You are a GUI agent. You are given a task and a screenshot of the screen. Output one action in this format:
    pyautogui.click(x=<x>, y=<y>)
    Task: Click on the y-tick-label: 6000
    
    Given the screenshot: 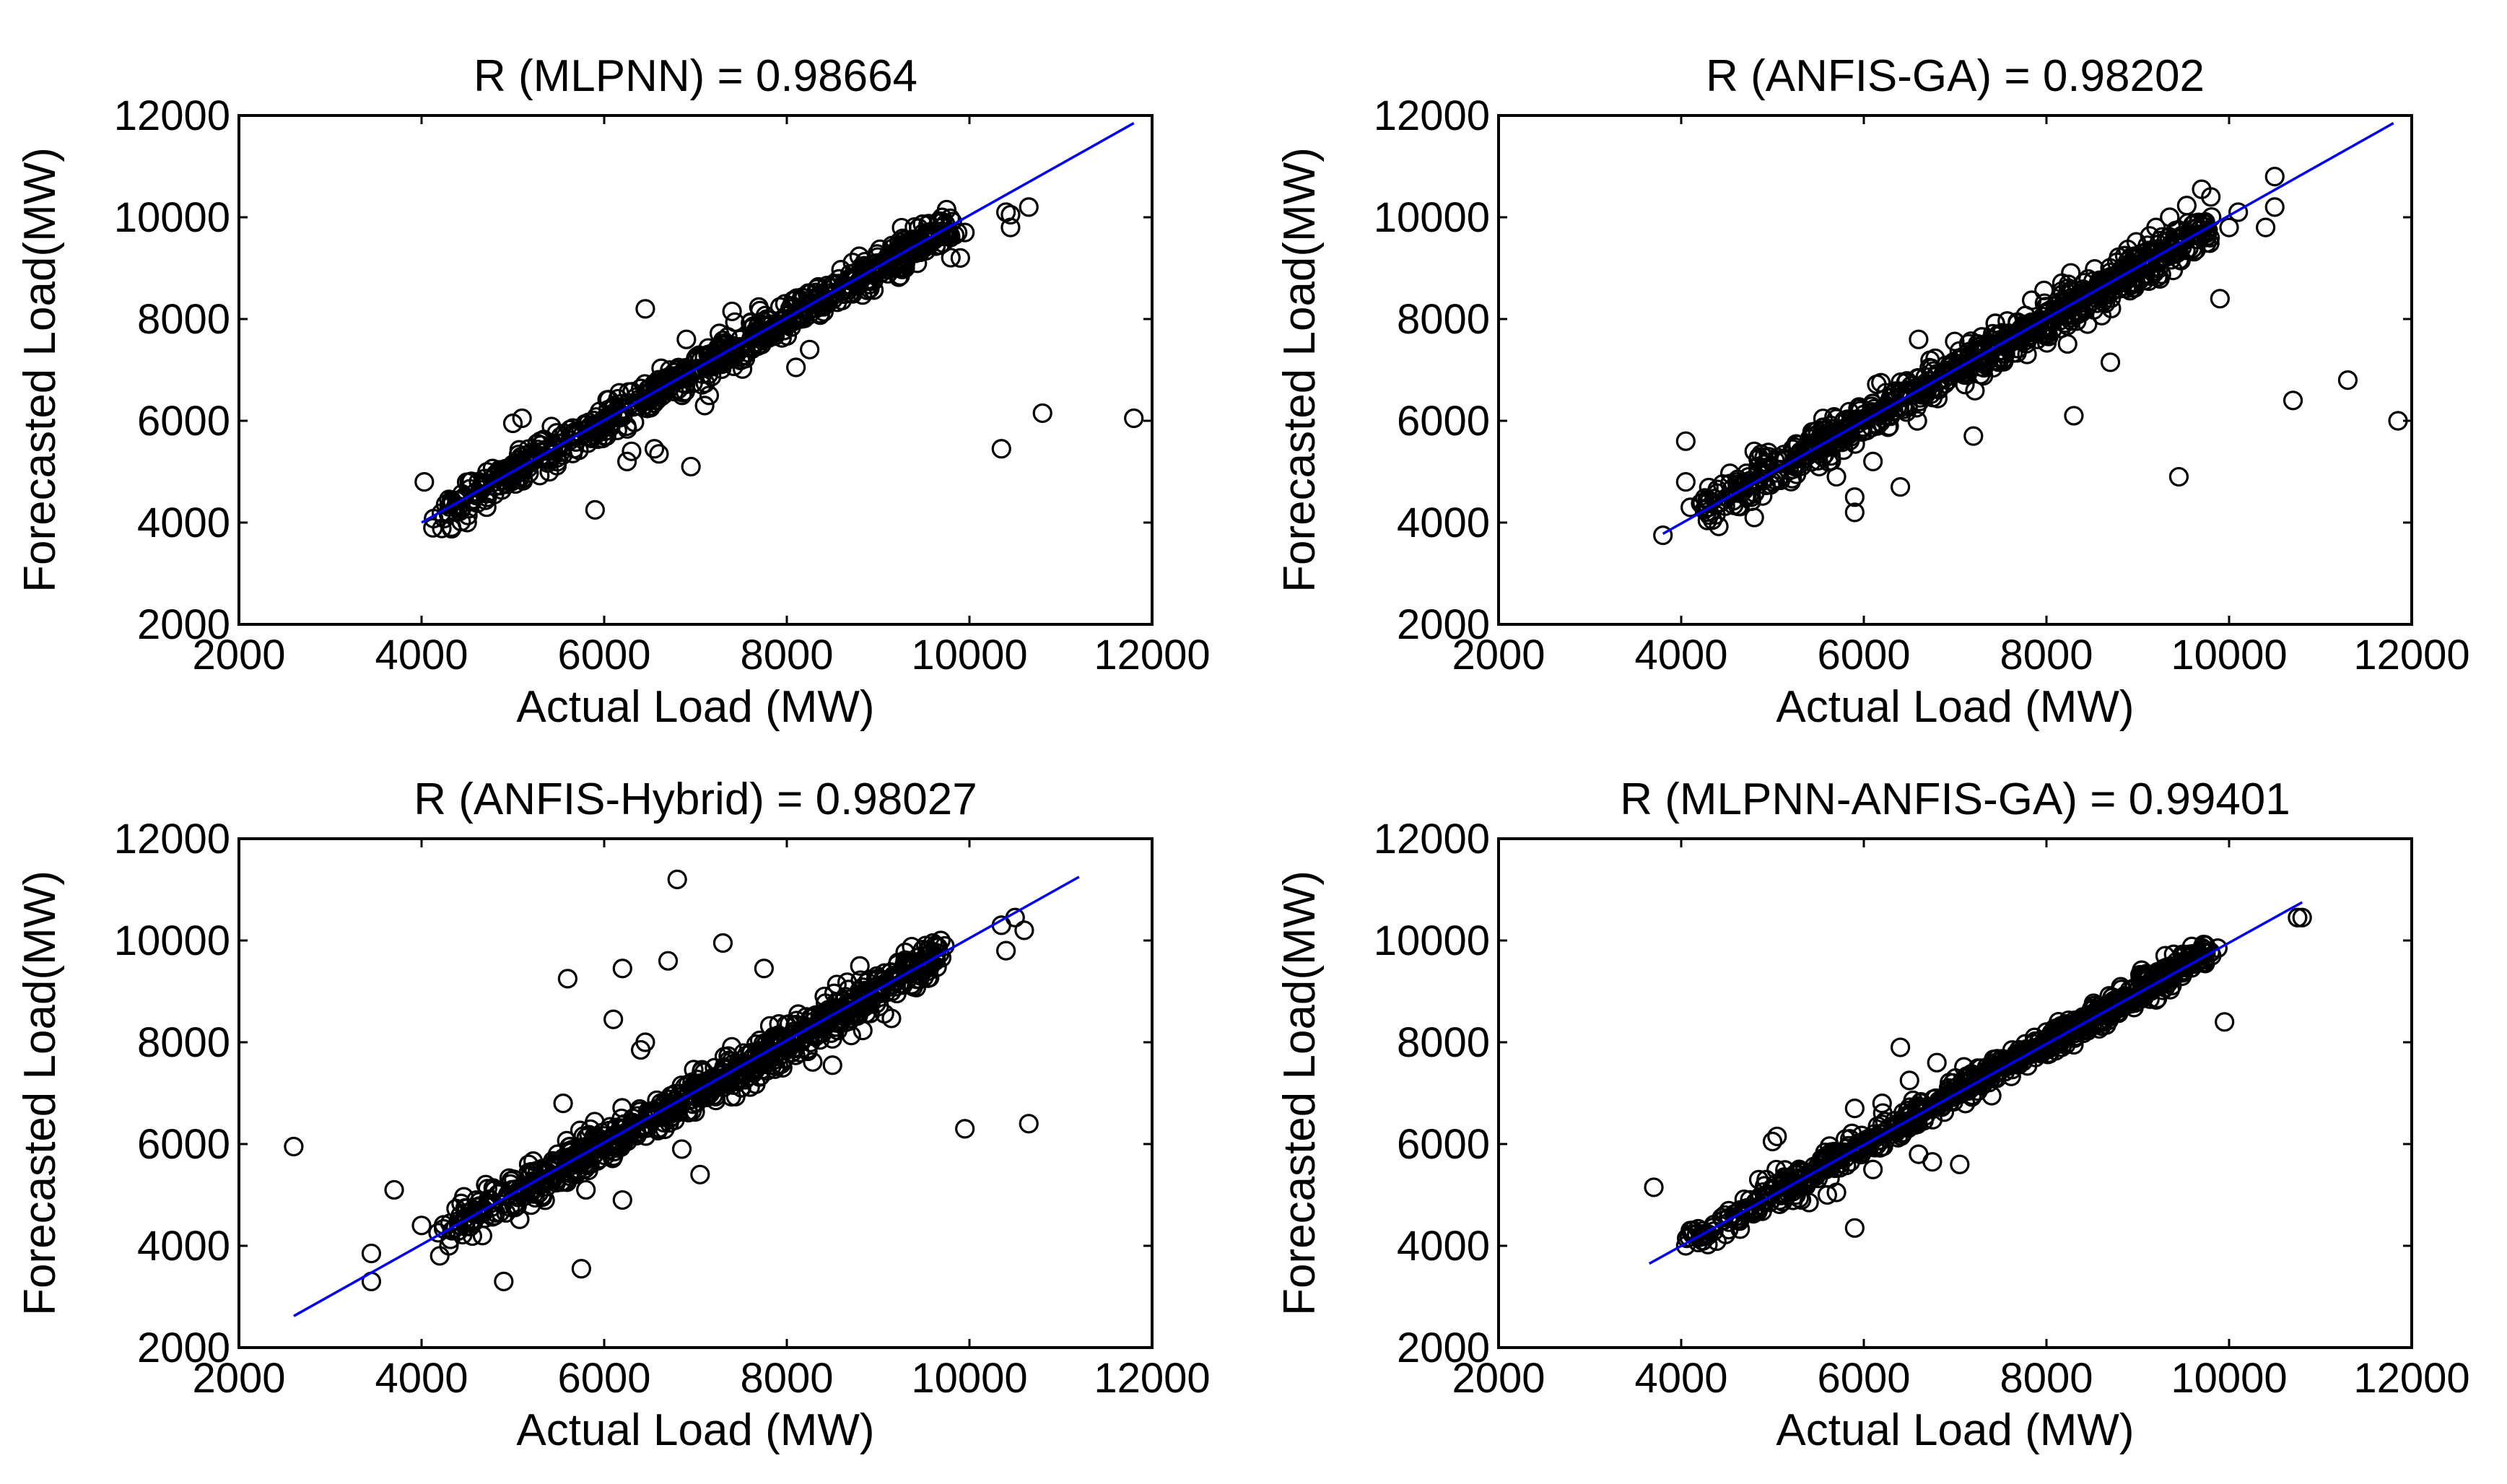 What is the action you would take?
    pyautogui.click(x=1443, y=1144)
    